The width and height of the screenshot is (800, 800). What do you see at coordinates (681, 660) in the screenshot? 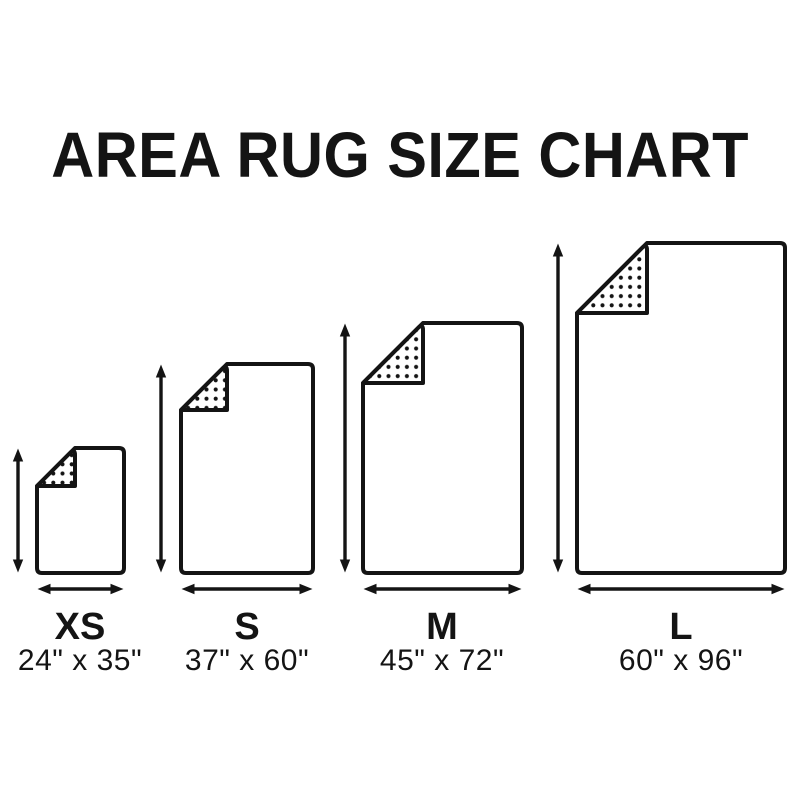
I see `size-dimensions: 60" x 96"` at bounding box center [681, 660].